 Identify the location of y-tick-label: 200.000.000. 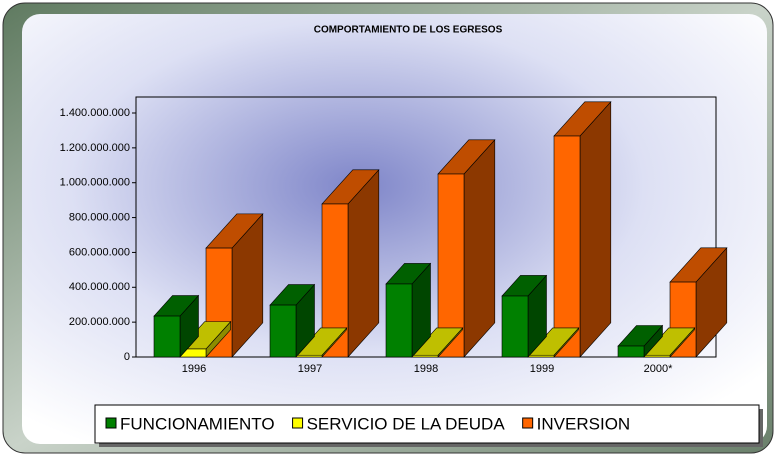
(99, 322).